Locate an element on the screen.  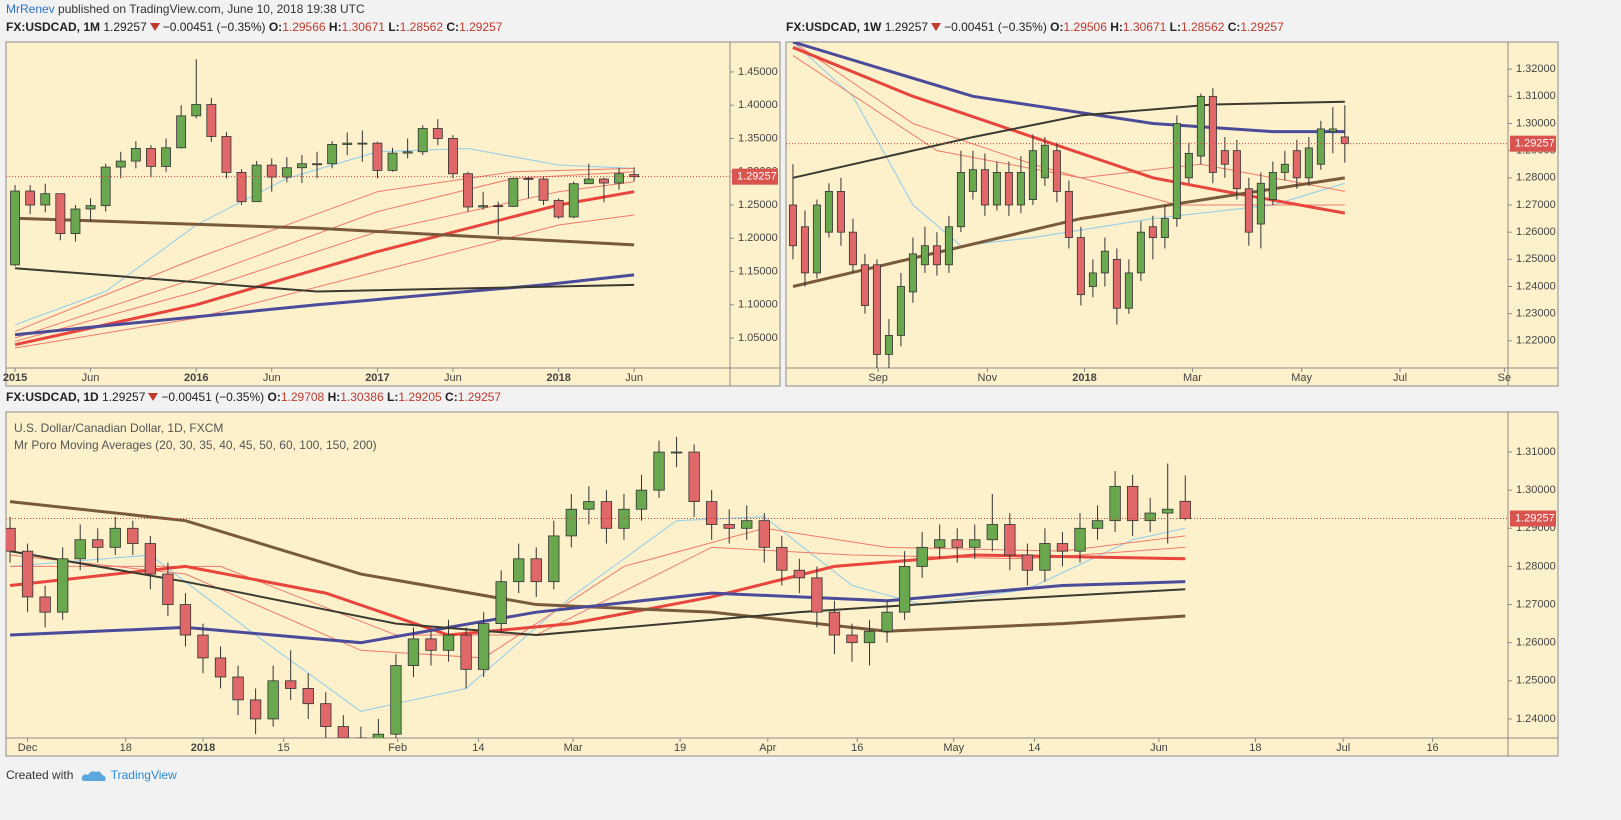
y-tick-label: 1.25000 is located at coordinates (1536, 259).